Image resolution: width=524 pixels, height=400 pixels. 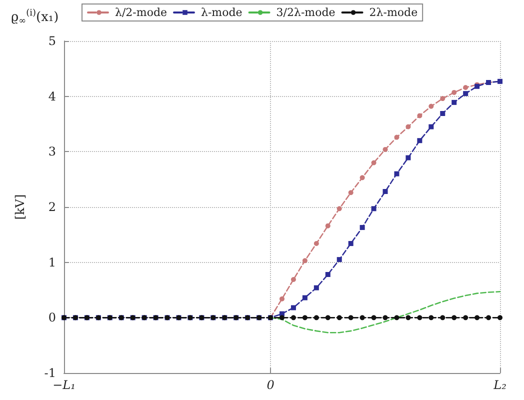 I want to click on x-tick-label: 0, so click(x=270, y=385).